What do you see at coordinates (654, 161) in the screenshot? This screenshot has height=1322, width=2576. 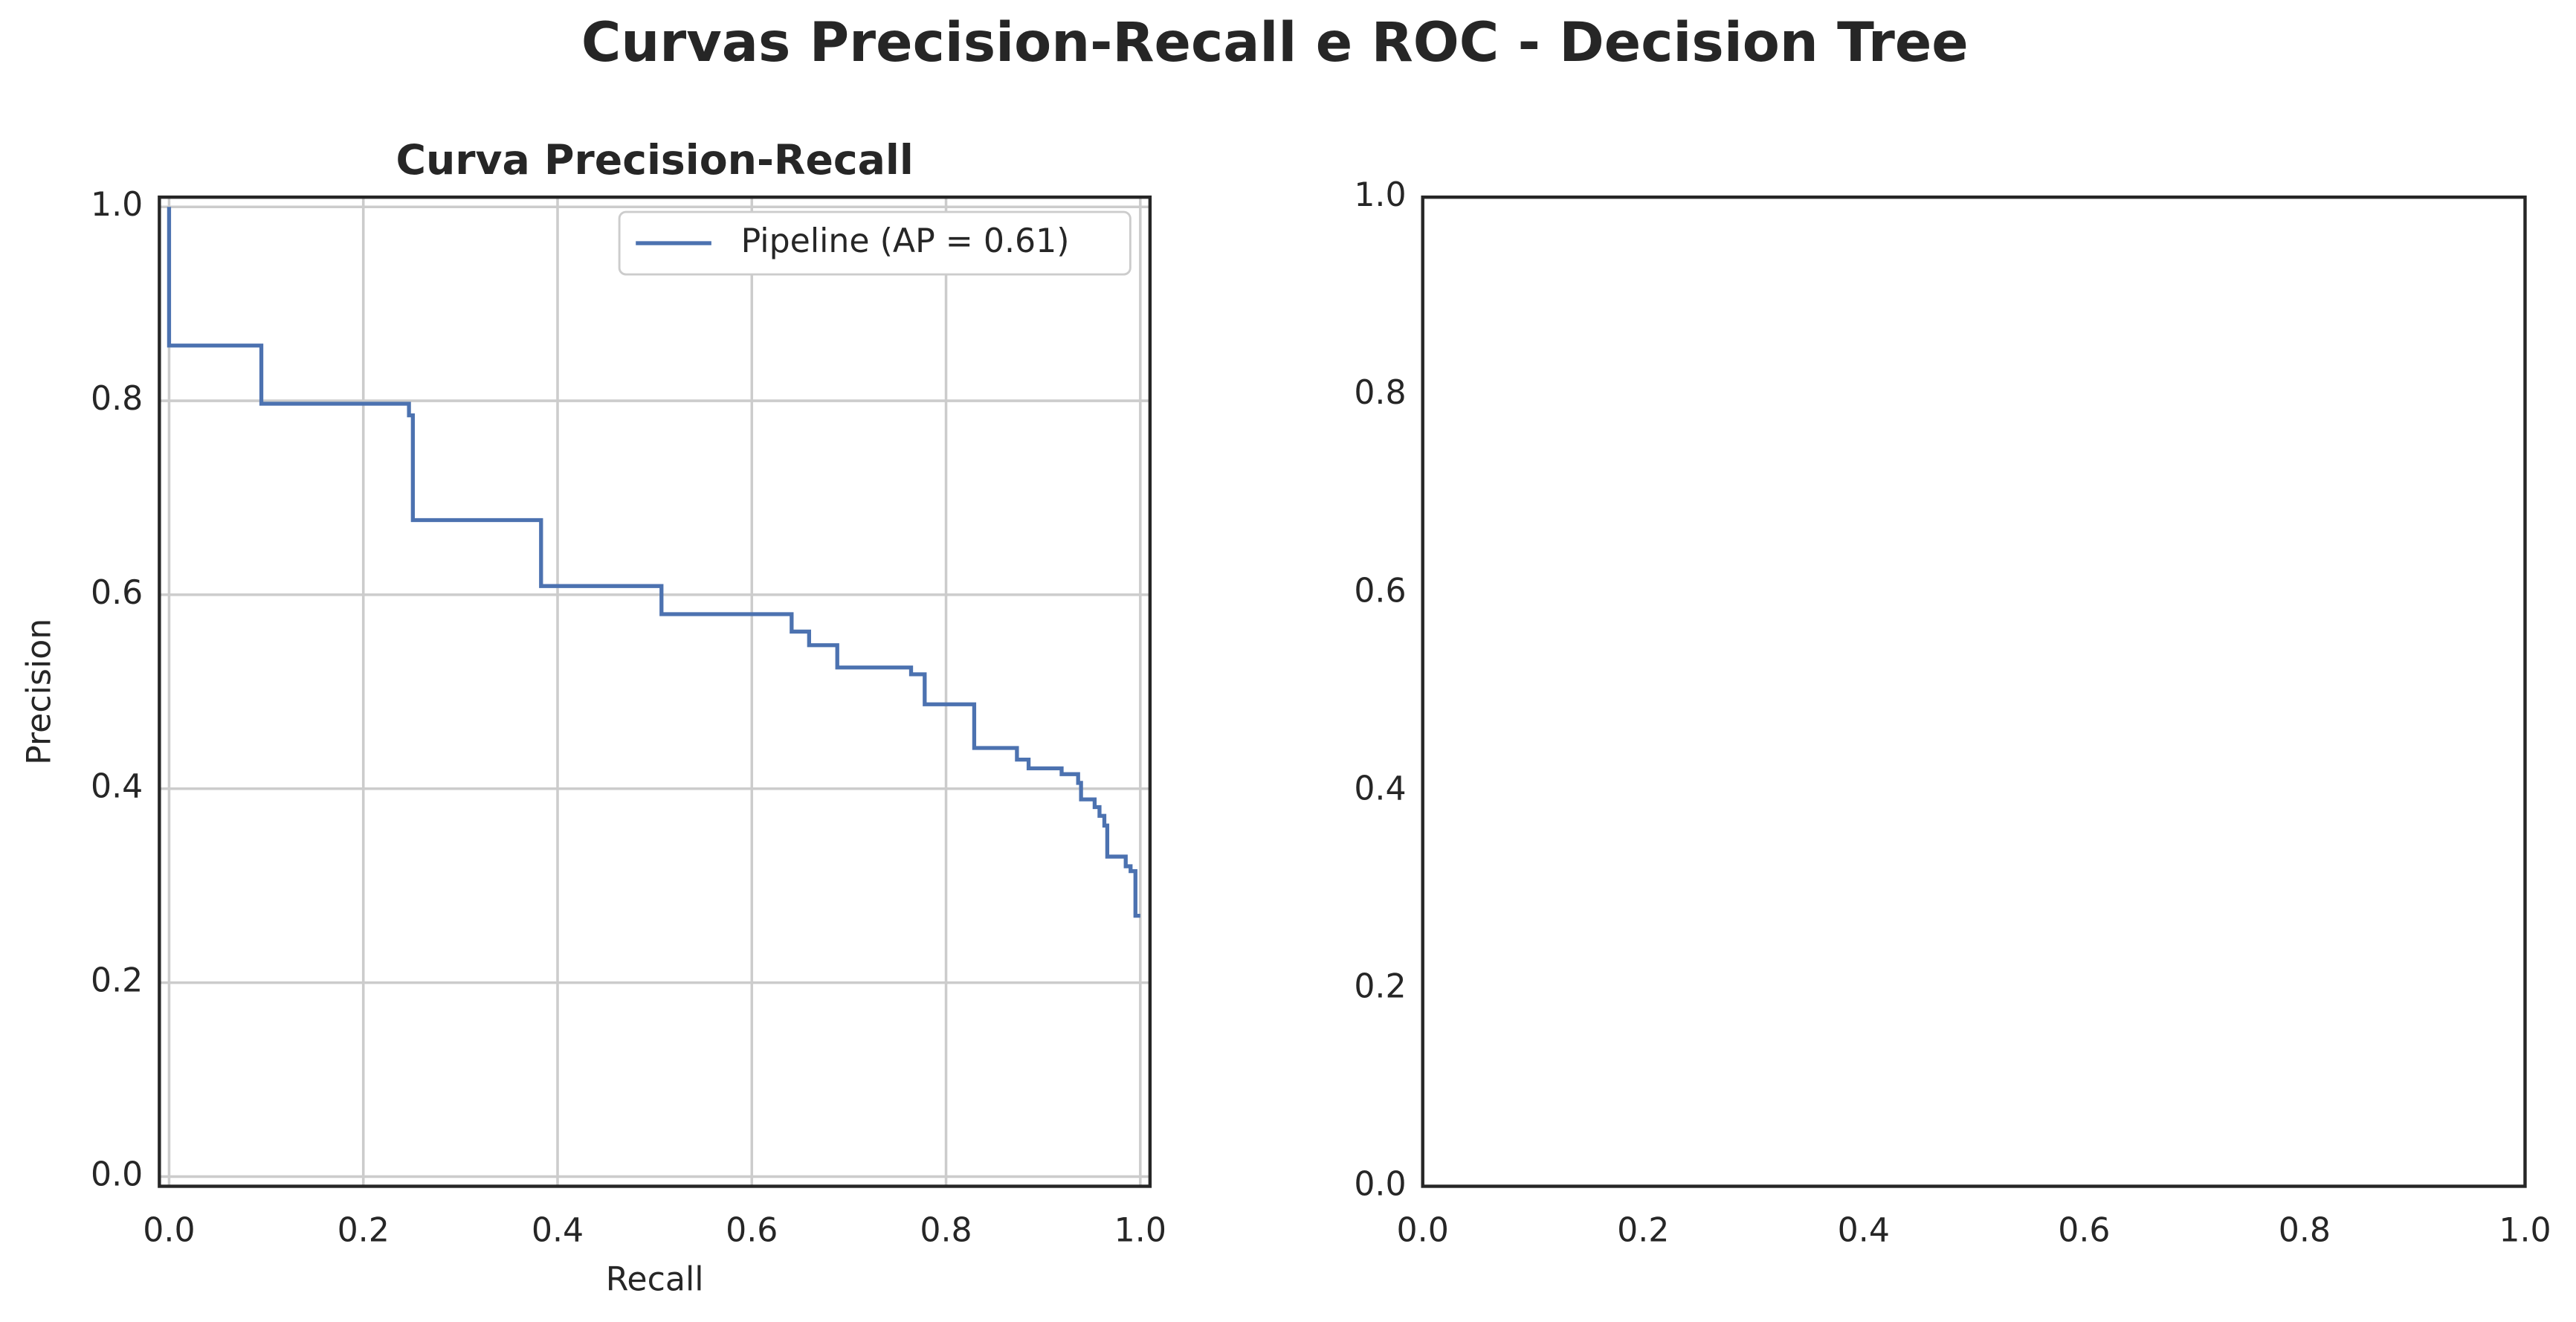 I see `subplot-title: Curva Precision-Recall` at bounding box center [654, 161].